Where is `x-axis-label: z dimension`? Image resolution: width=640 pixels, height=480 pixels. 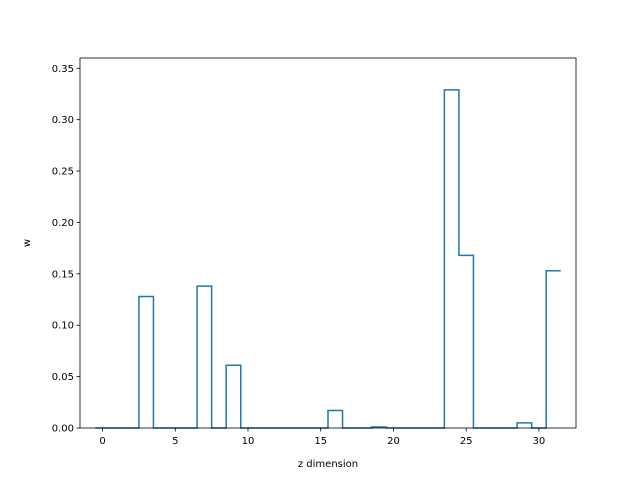 x-axis-label: z dimension is located at coordinates (328, 464).